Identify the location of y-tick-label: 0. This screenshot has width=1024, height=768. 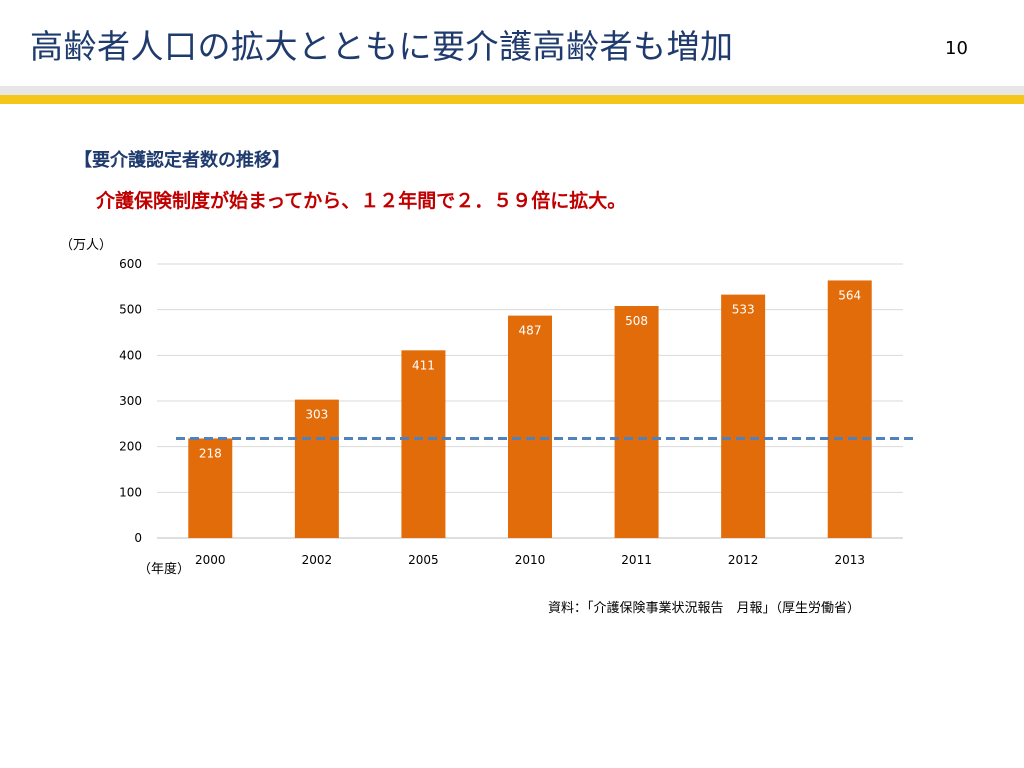
(138, 538).